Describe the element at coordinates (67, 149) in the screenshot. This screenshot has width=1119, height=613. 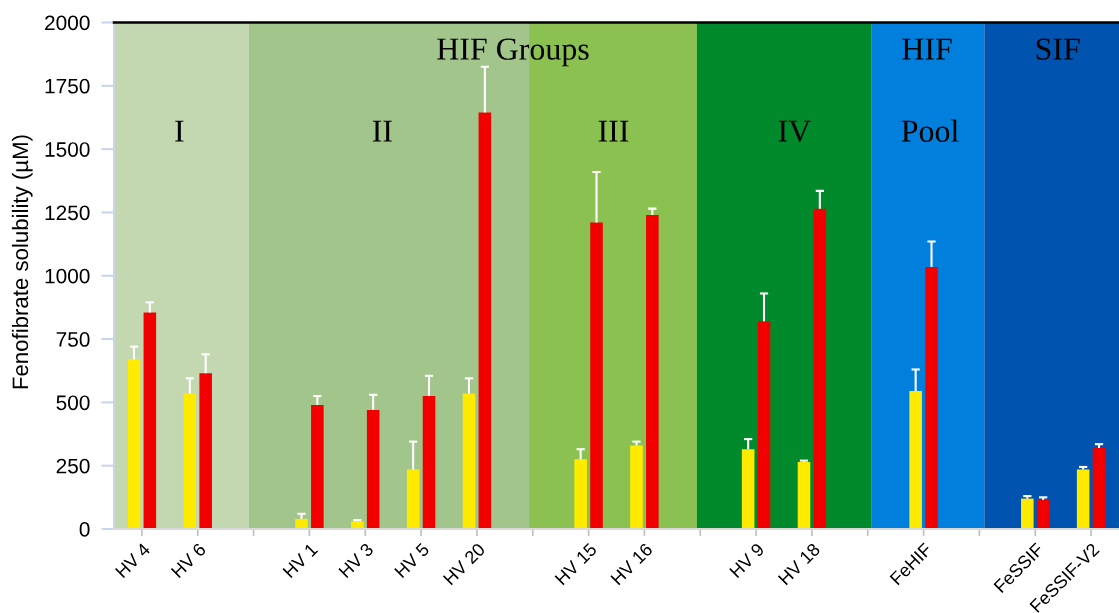
I see `y-tick-label: 1500` at that location.